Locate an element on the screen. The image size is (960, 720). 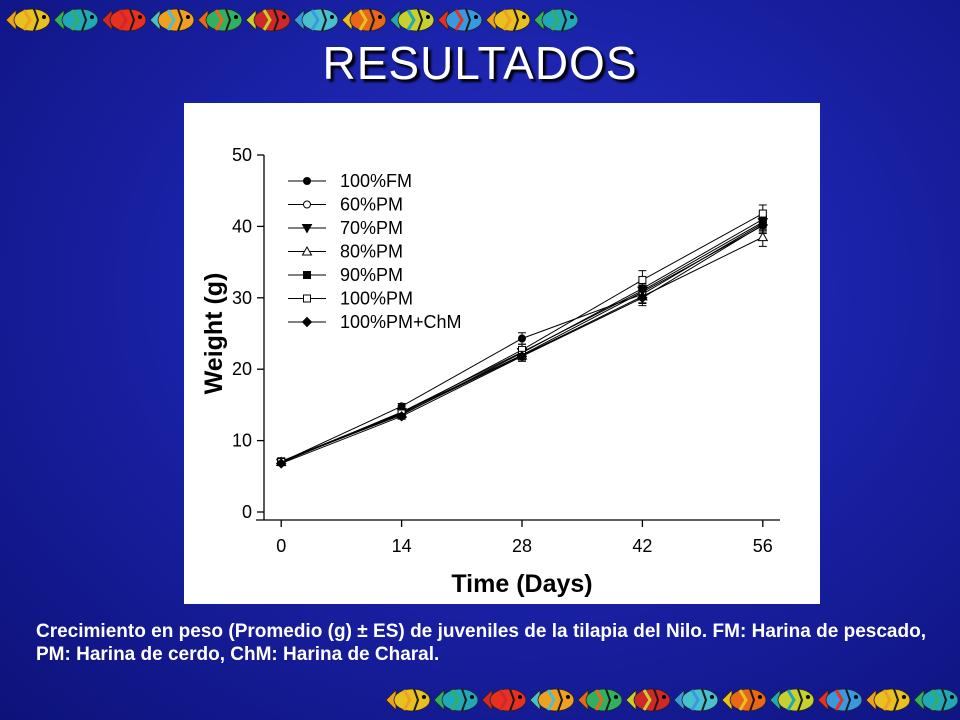
y-tick-label: 20 is located at coordinates (242, 369).